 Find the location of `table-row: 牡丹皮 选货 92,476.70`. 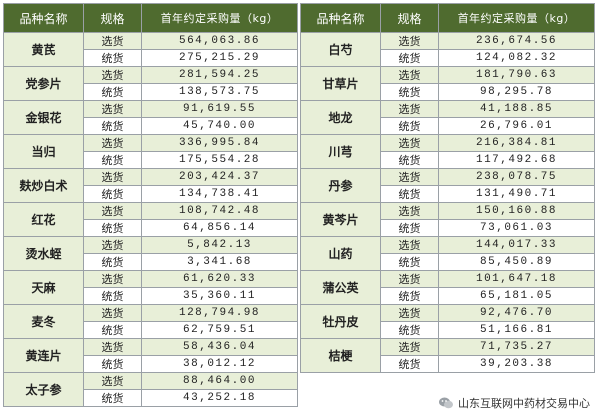

table-row: 牡丹皮 选货 92,476.70 is located at coordinates (447, 321).